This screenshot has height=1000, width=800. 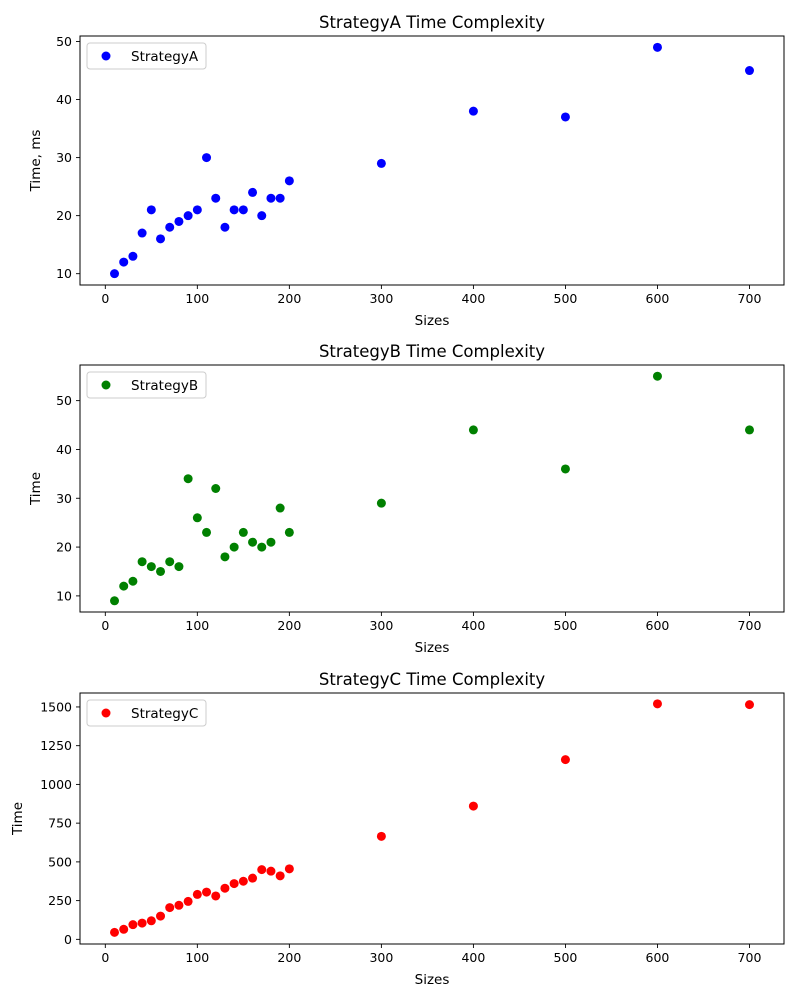 What do you see at coordinates (105, 625) in the screenshot?
I see `x-tick-label: 0` at bounding box center [105, 625].